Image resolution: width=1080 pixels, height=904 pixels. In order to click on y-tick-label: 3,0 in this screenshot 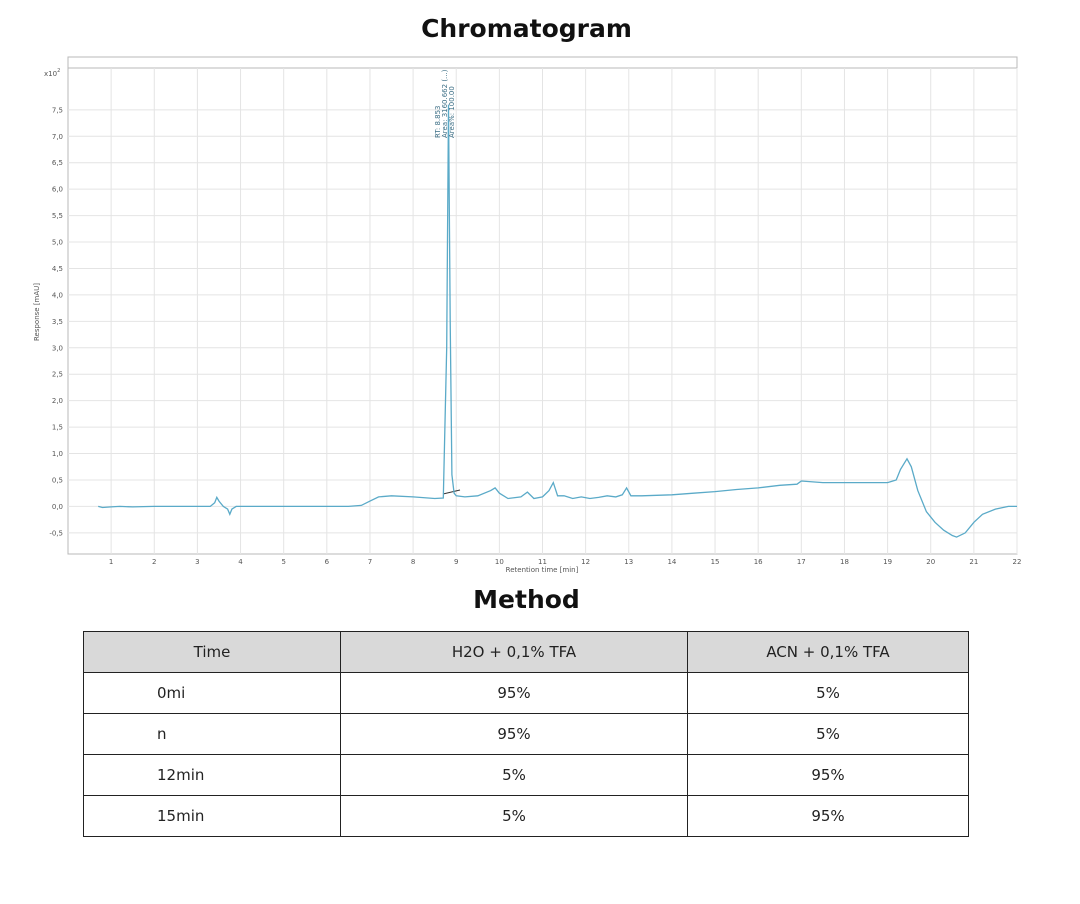, I will do `click(57, 348)`.